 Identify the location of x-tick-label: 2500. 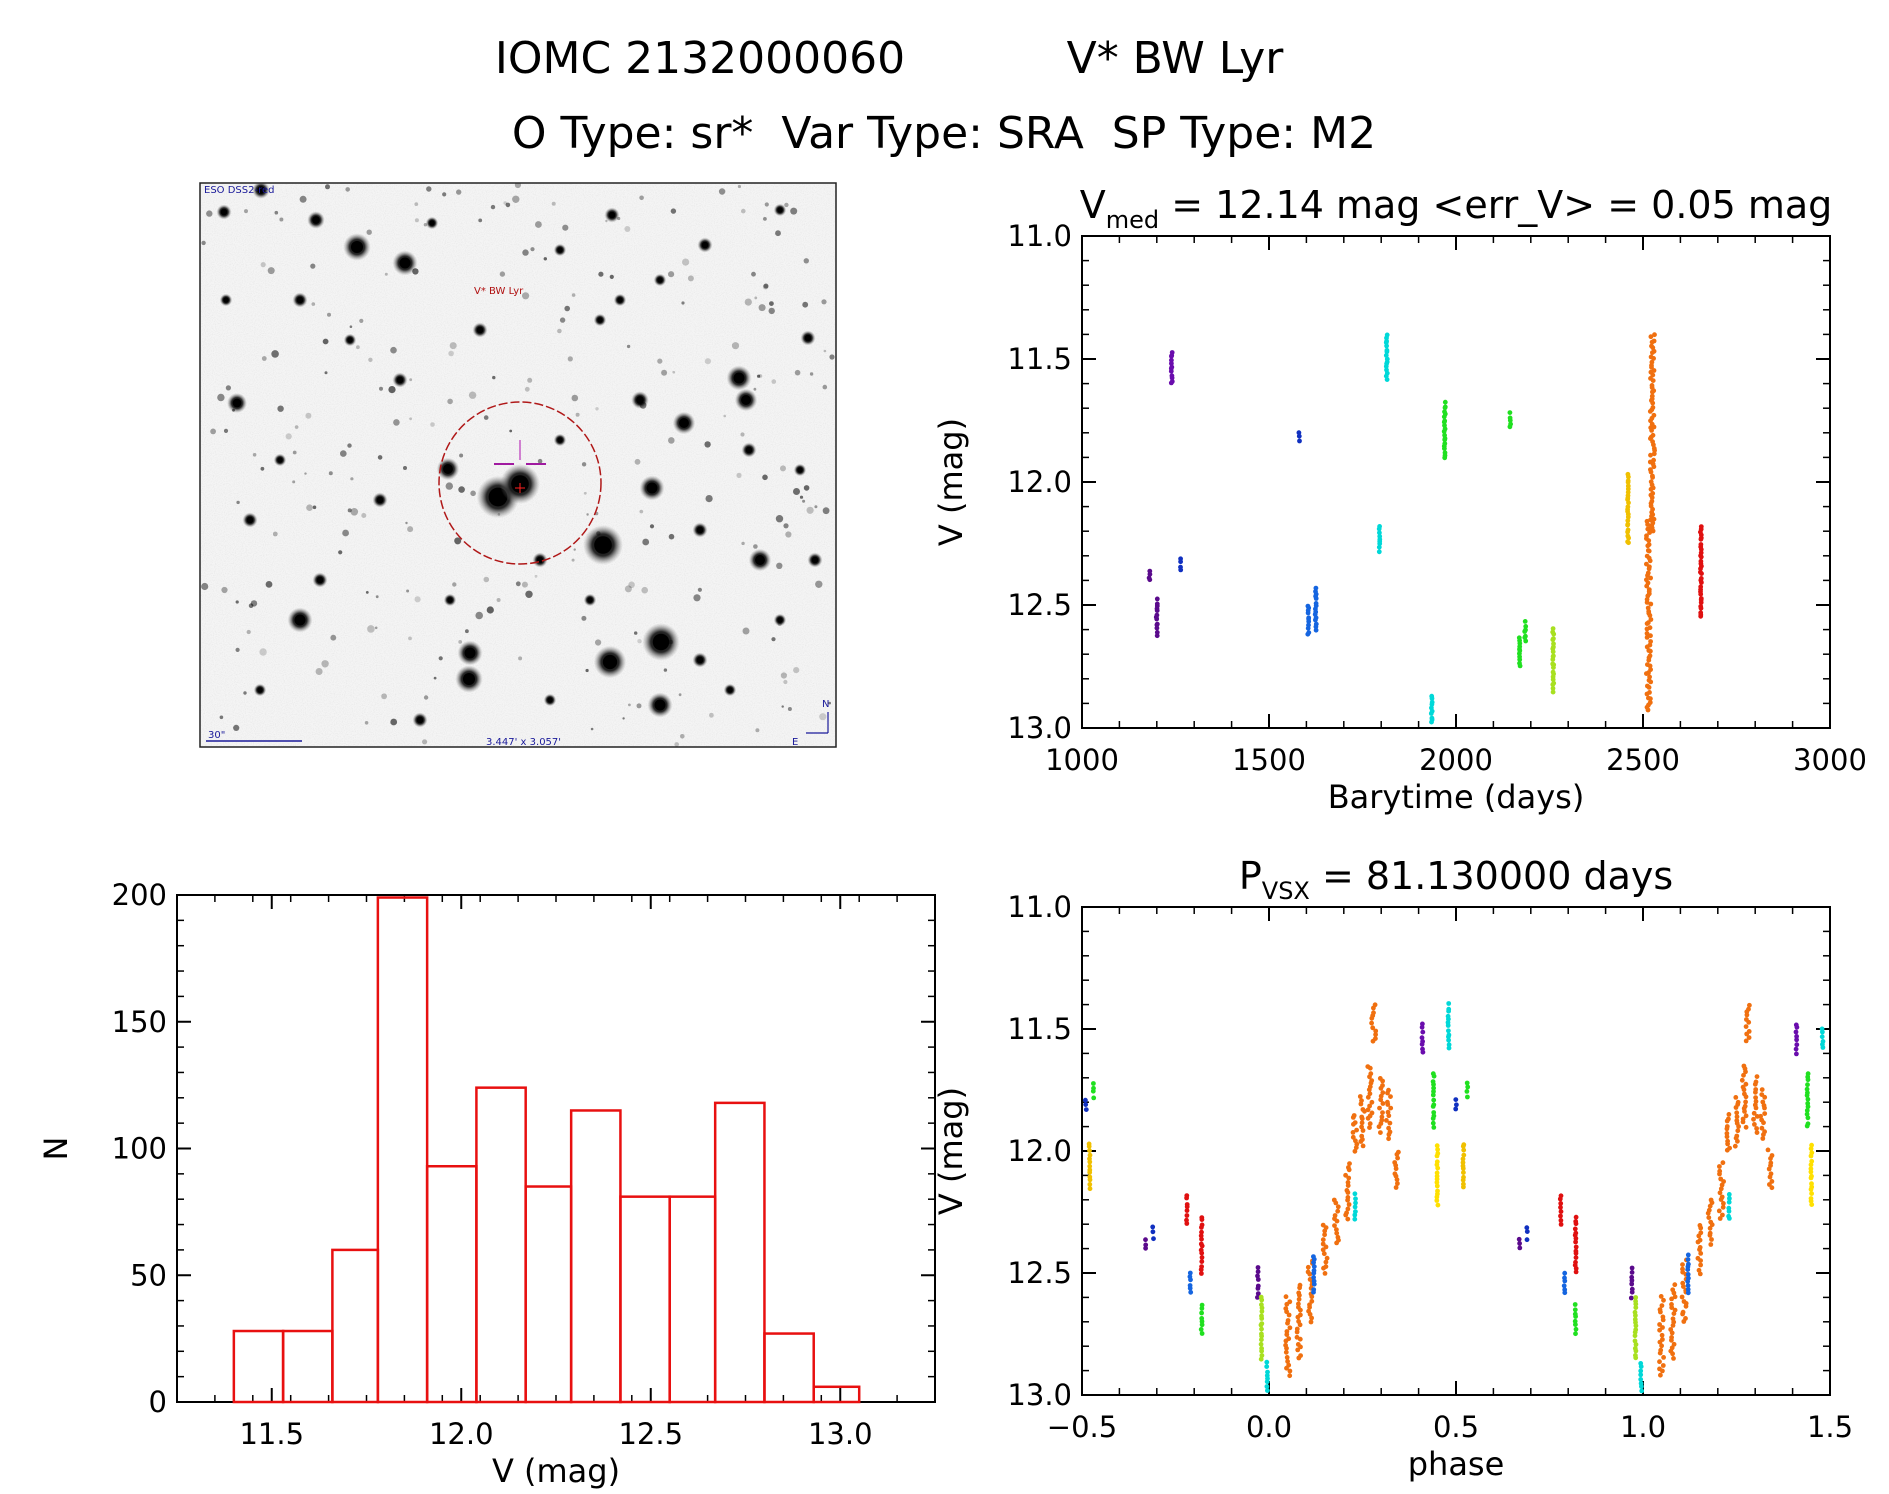
(1643, 760).